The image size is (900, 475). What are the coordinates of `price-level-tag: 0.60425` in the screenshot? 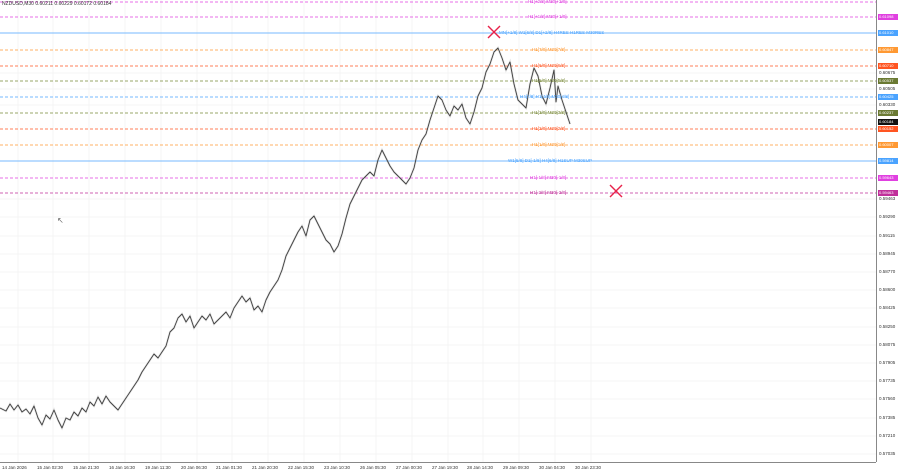 It's located at (888, 97).